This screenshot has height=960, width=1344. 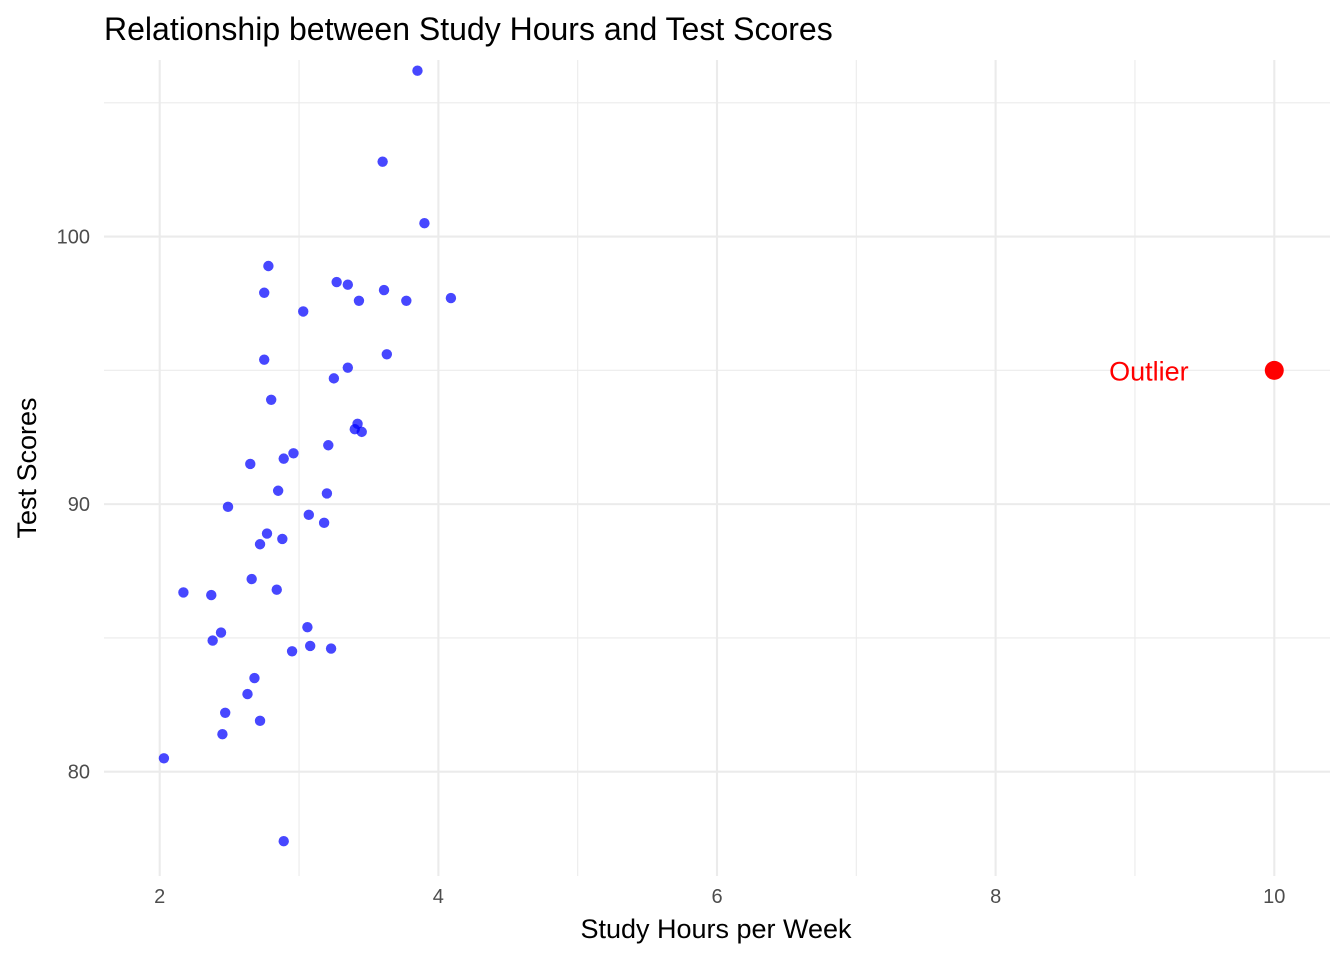 What do you see at coordinates (79, 773) in the screenshot?
I see `y-tick-label: 80` at bounding box center [79, 773].